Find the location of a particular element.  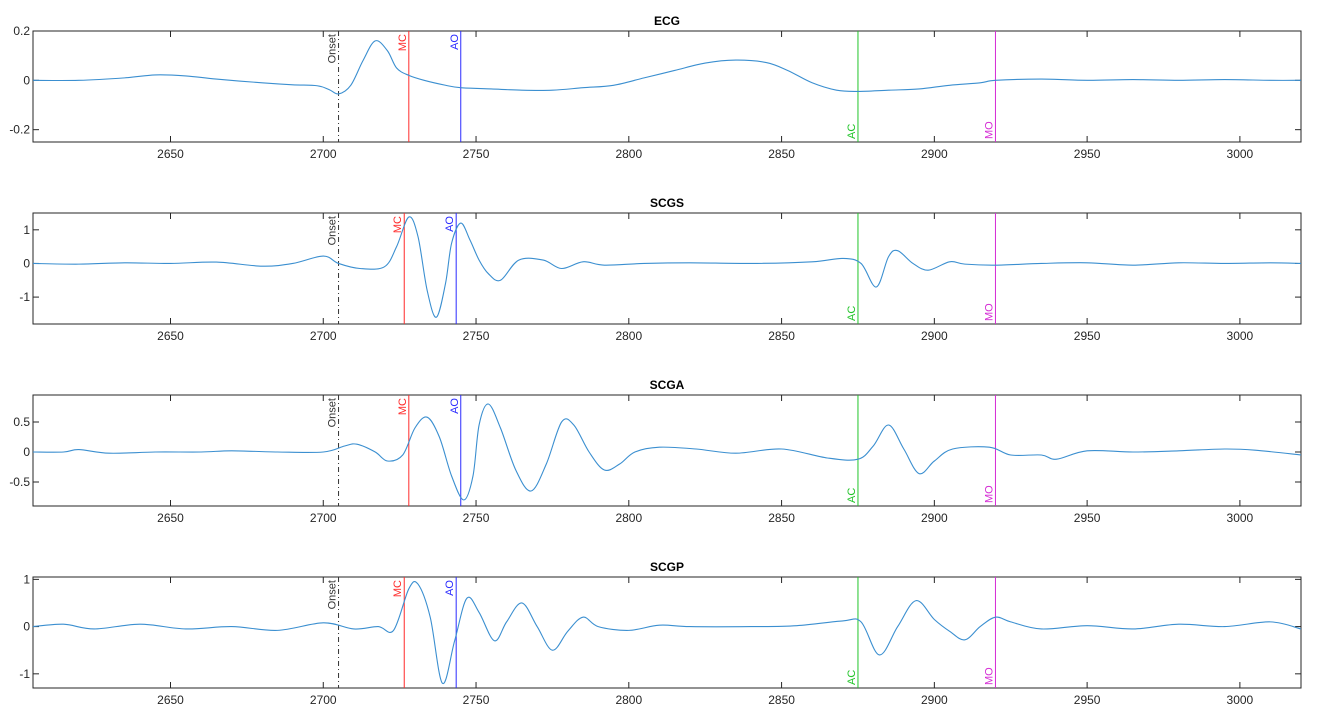

y-tick-label: 0.2 is located at coordinates (21, 31).